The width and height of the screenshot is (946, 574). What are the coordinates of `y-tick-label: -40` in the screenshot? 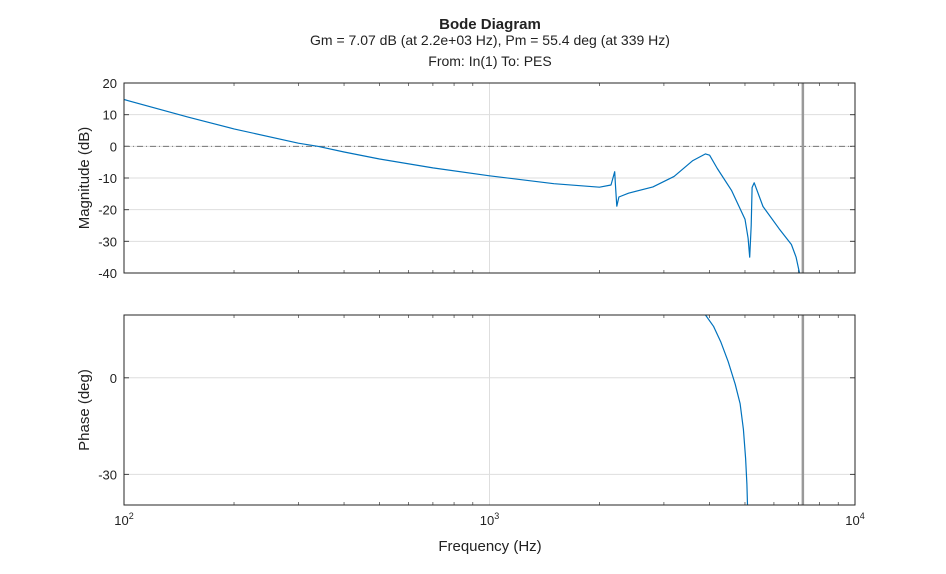 It's located at (107, 273).